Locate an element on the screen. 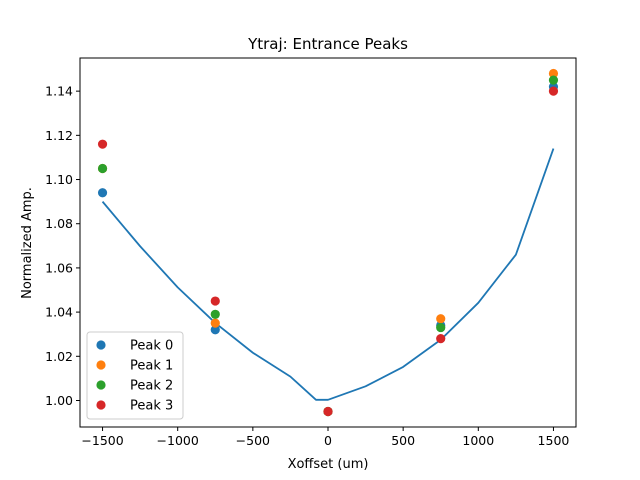  y-tick-label: 1.06 is located at coordinates (59, 267).